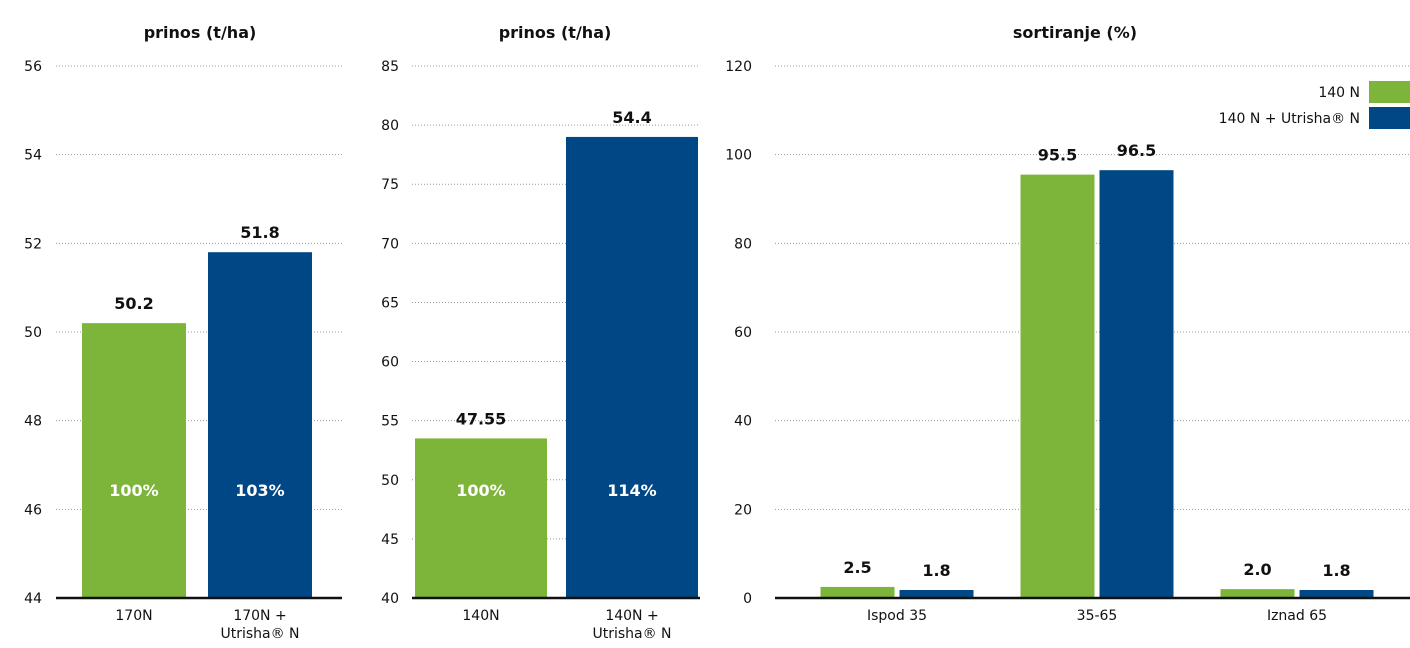  What do you see at coordinates (743, 422) in the screenshot?
I see `chart-3-y-tick-label: 40` at bounding box center [743, 422].